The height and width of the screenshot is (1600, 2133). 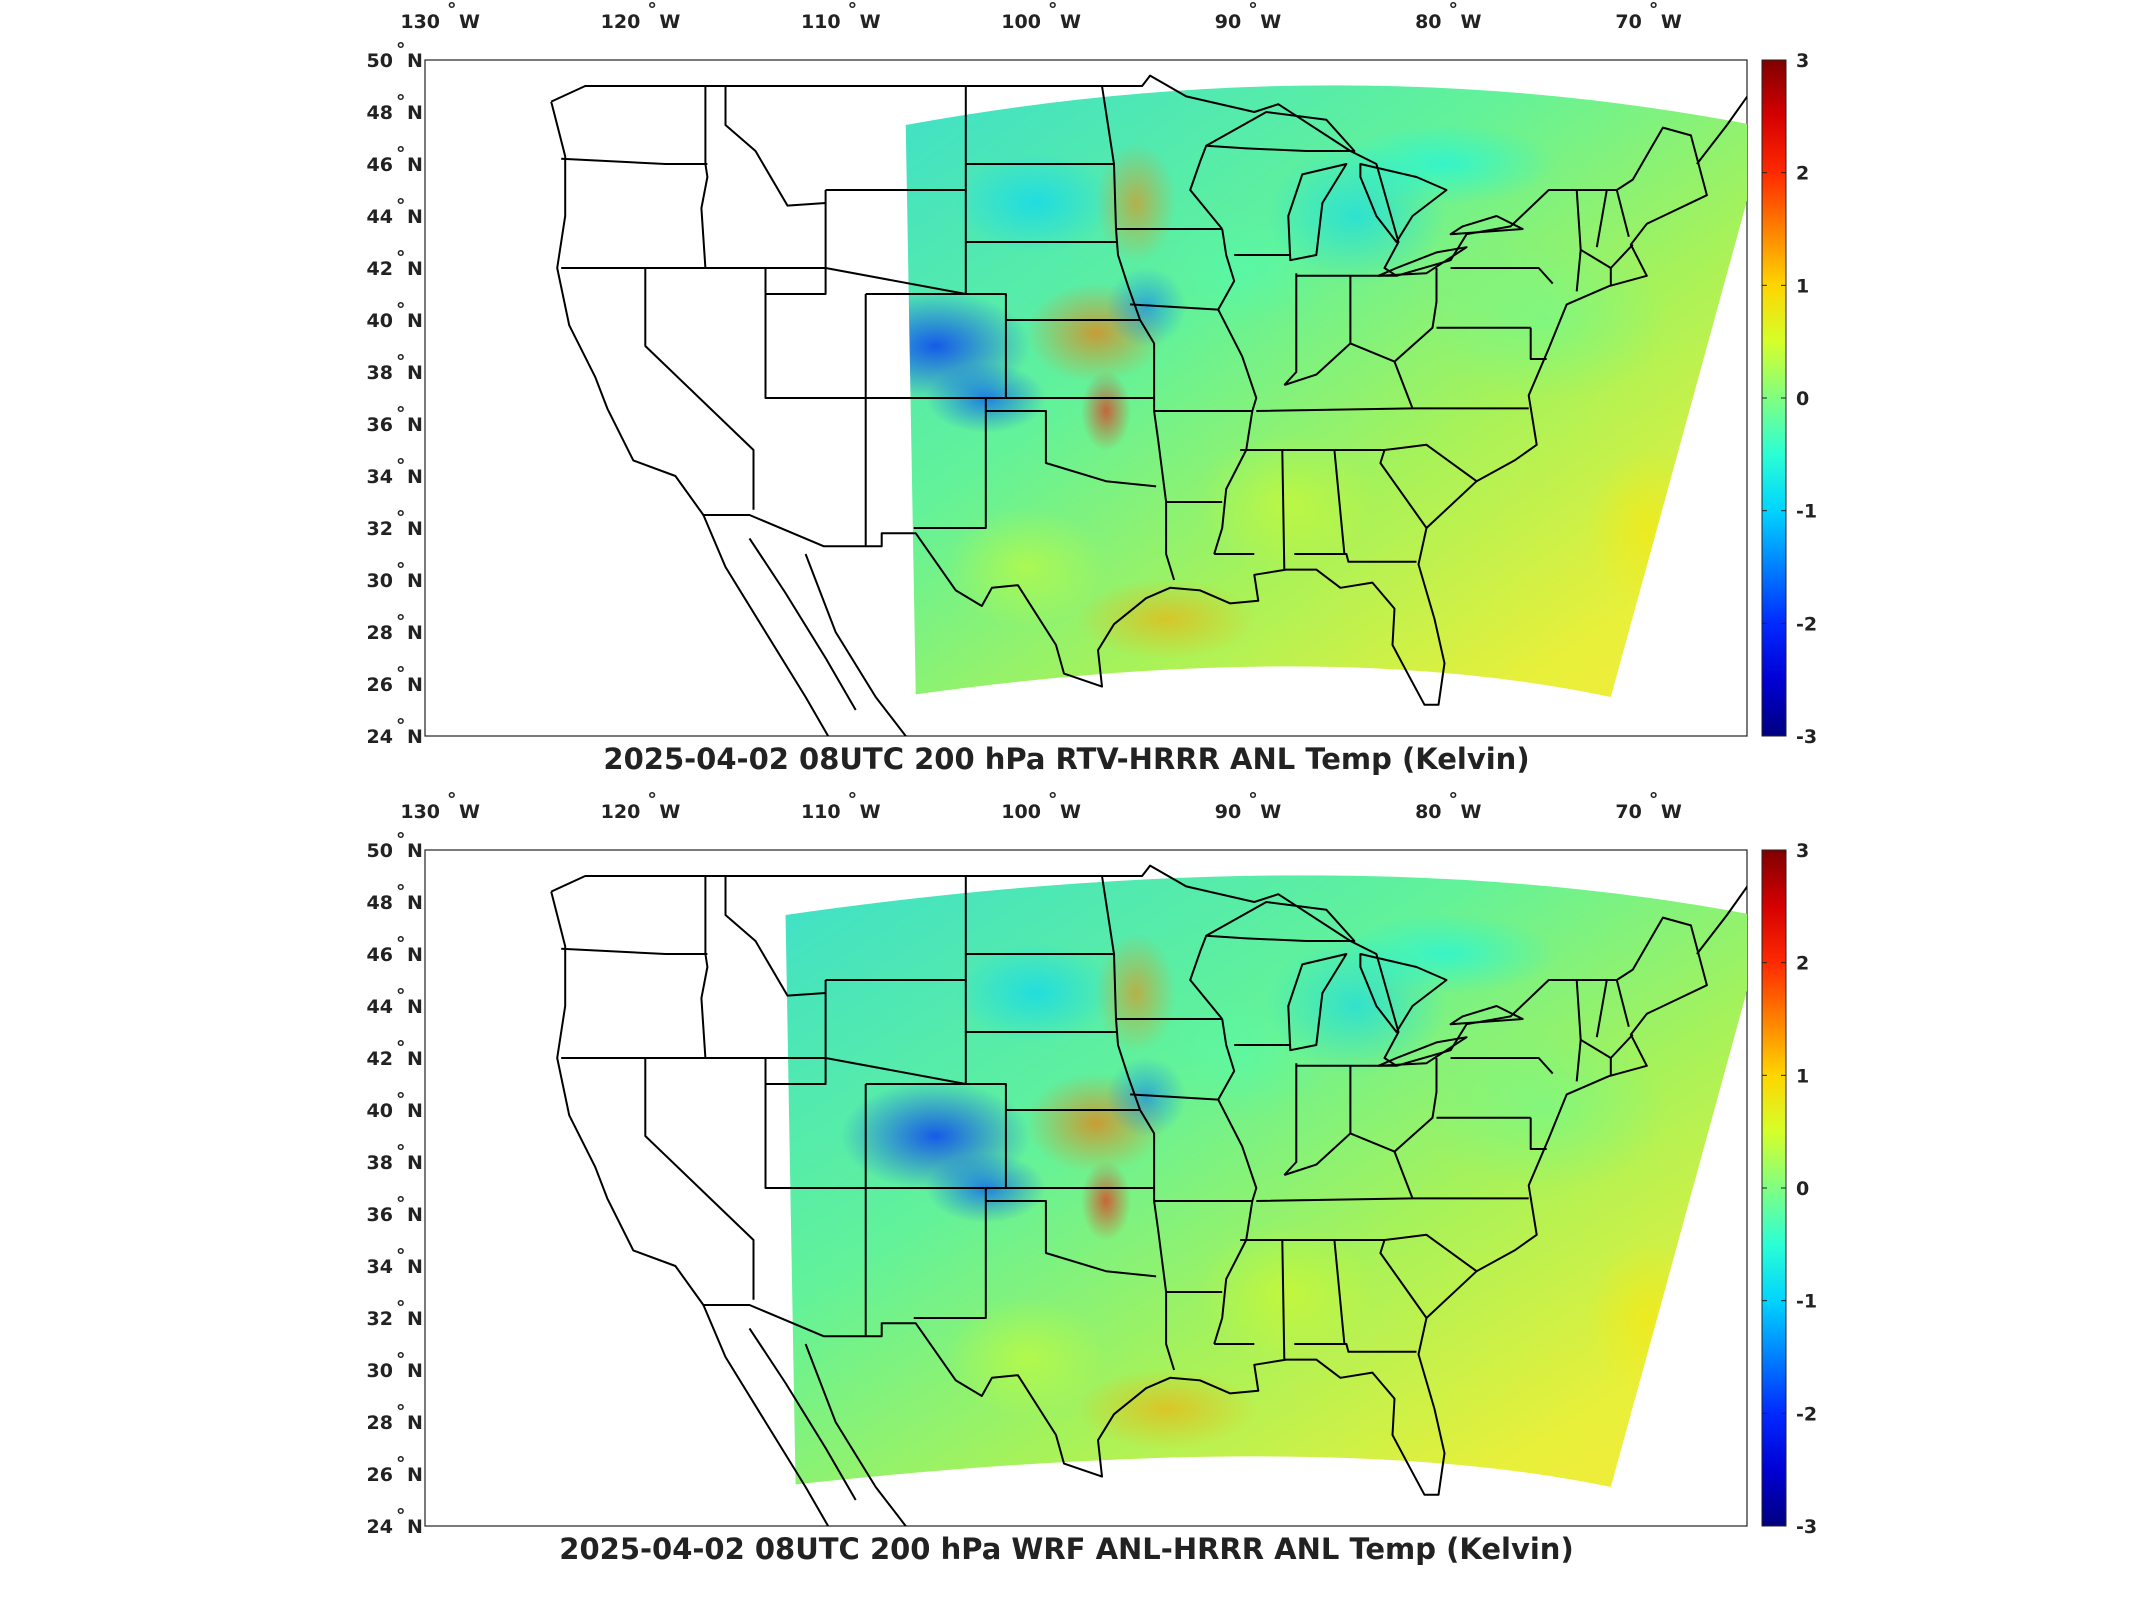 What do you see at coordinates (1428, 22) in the screenshot?
I see `lon-tick-degree: 80` at bounding box center [1428, 22].